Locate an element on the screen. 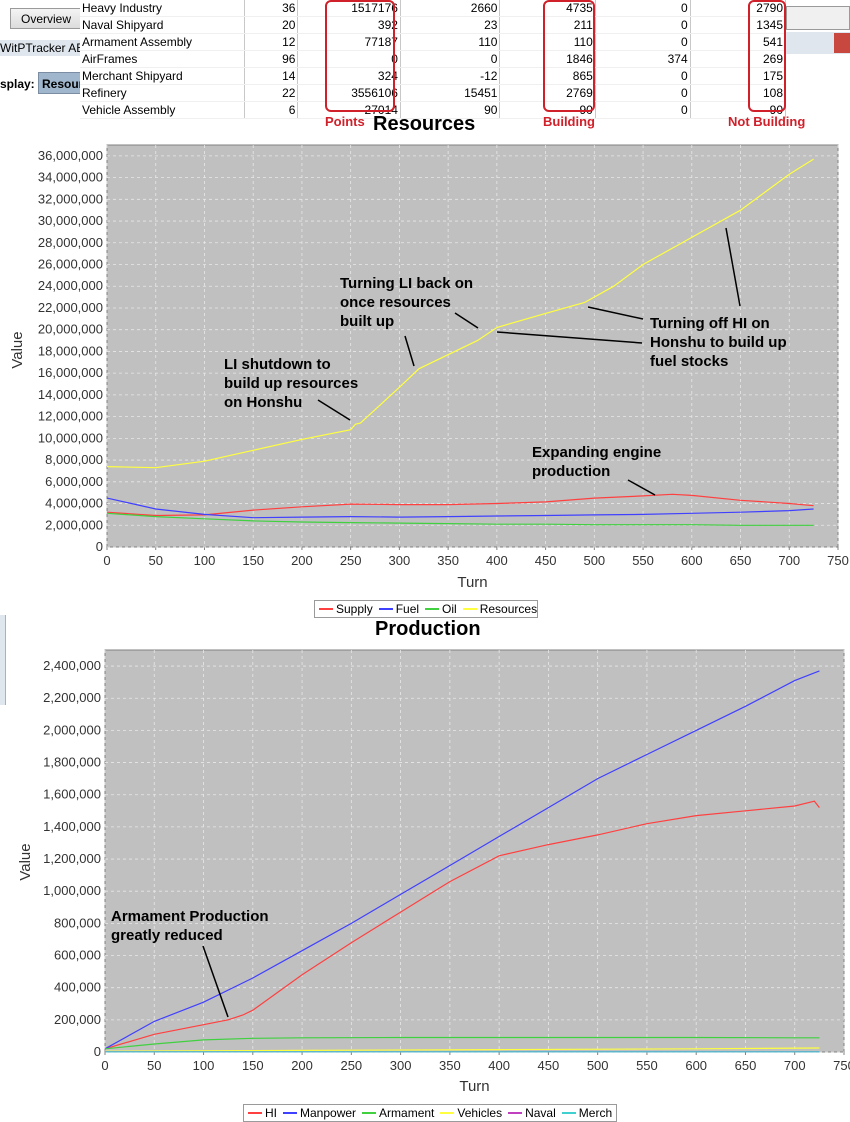  table-row: AirFrames 96 0 0 1846 374 269 is located at coordinates (433, 59).